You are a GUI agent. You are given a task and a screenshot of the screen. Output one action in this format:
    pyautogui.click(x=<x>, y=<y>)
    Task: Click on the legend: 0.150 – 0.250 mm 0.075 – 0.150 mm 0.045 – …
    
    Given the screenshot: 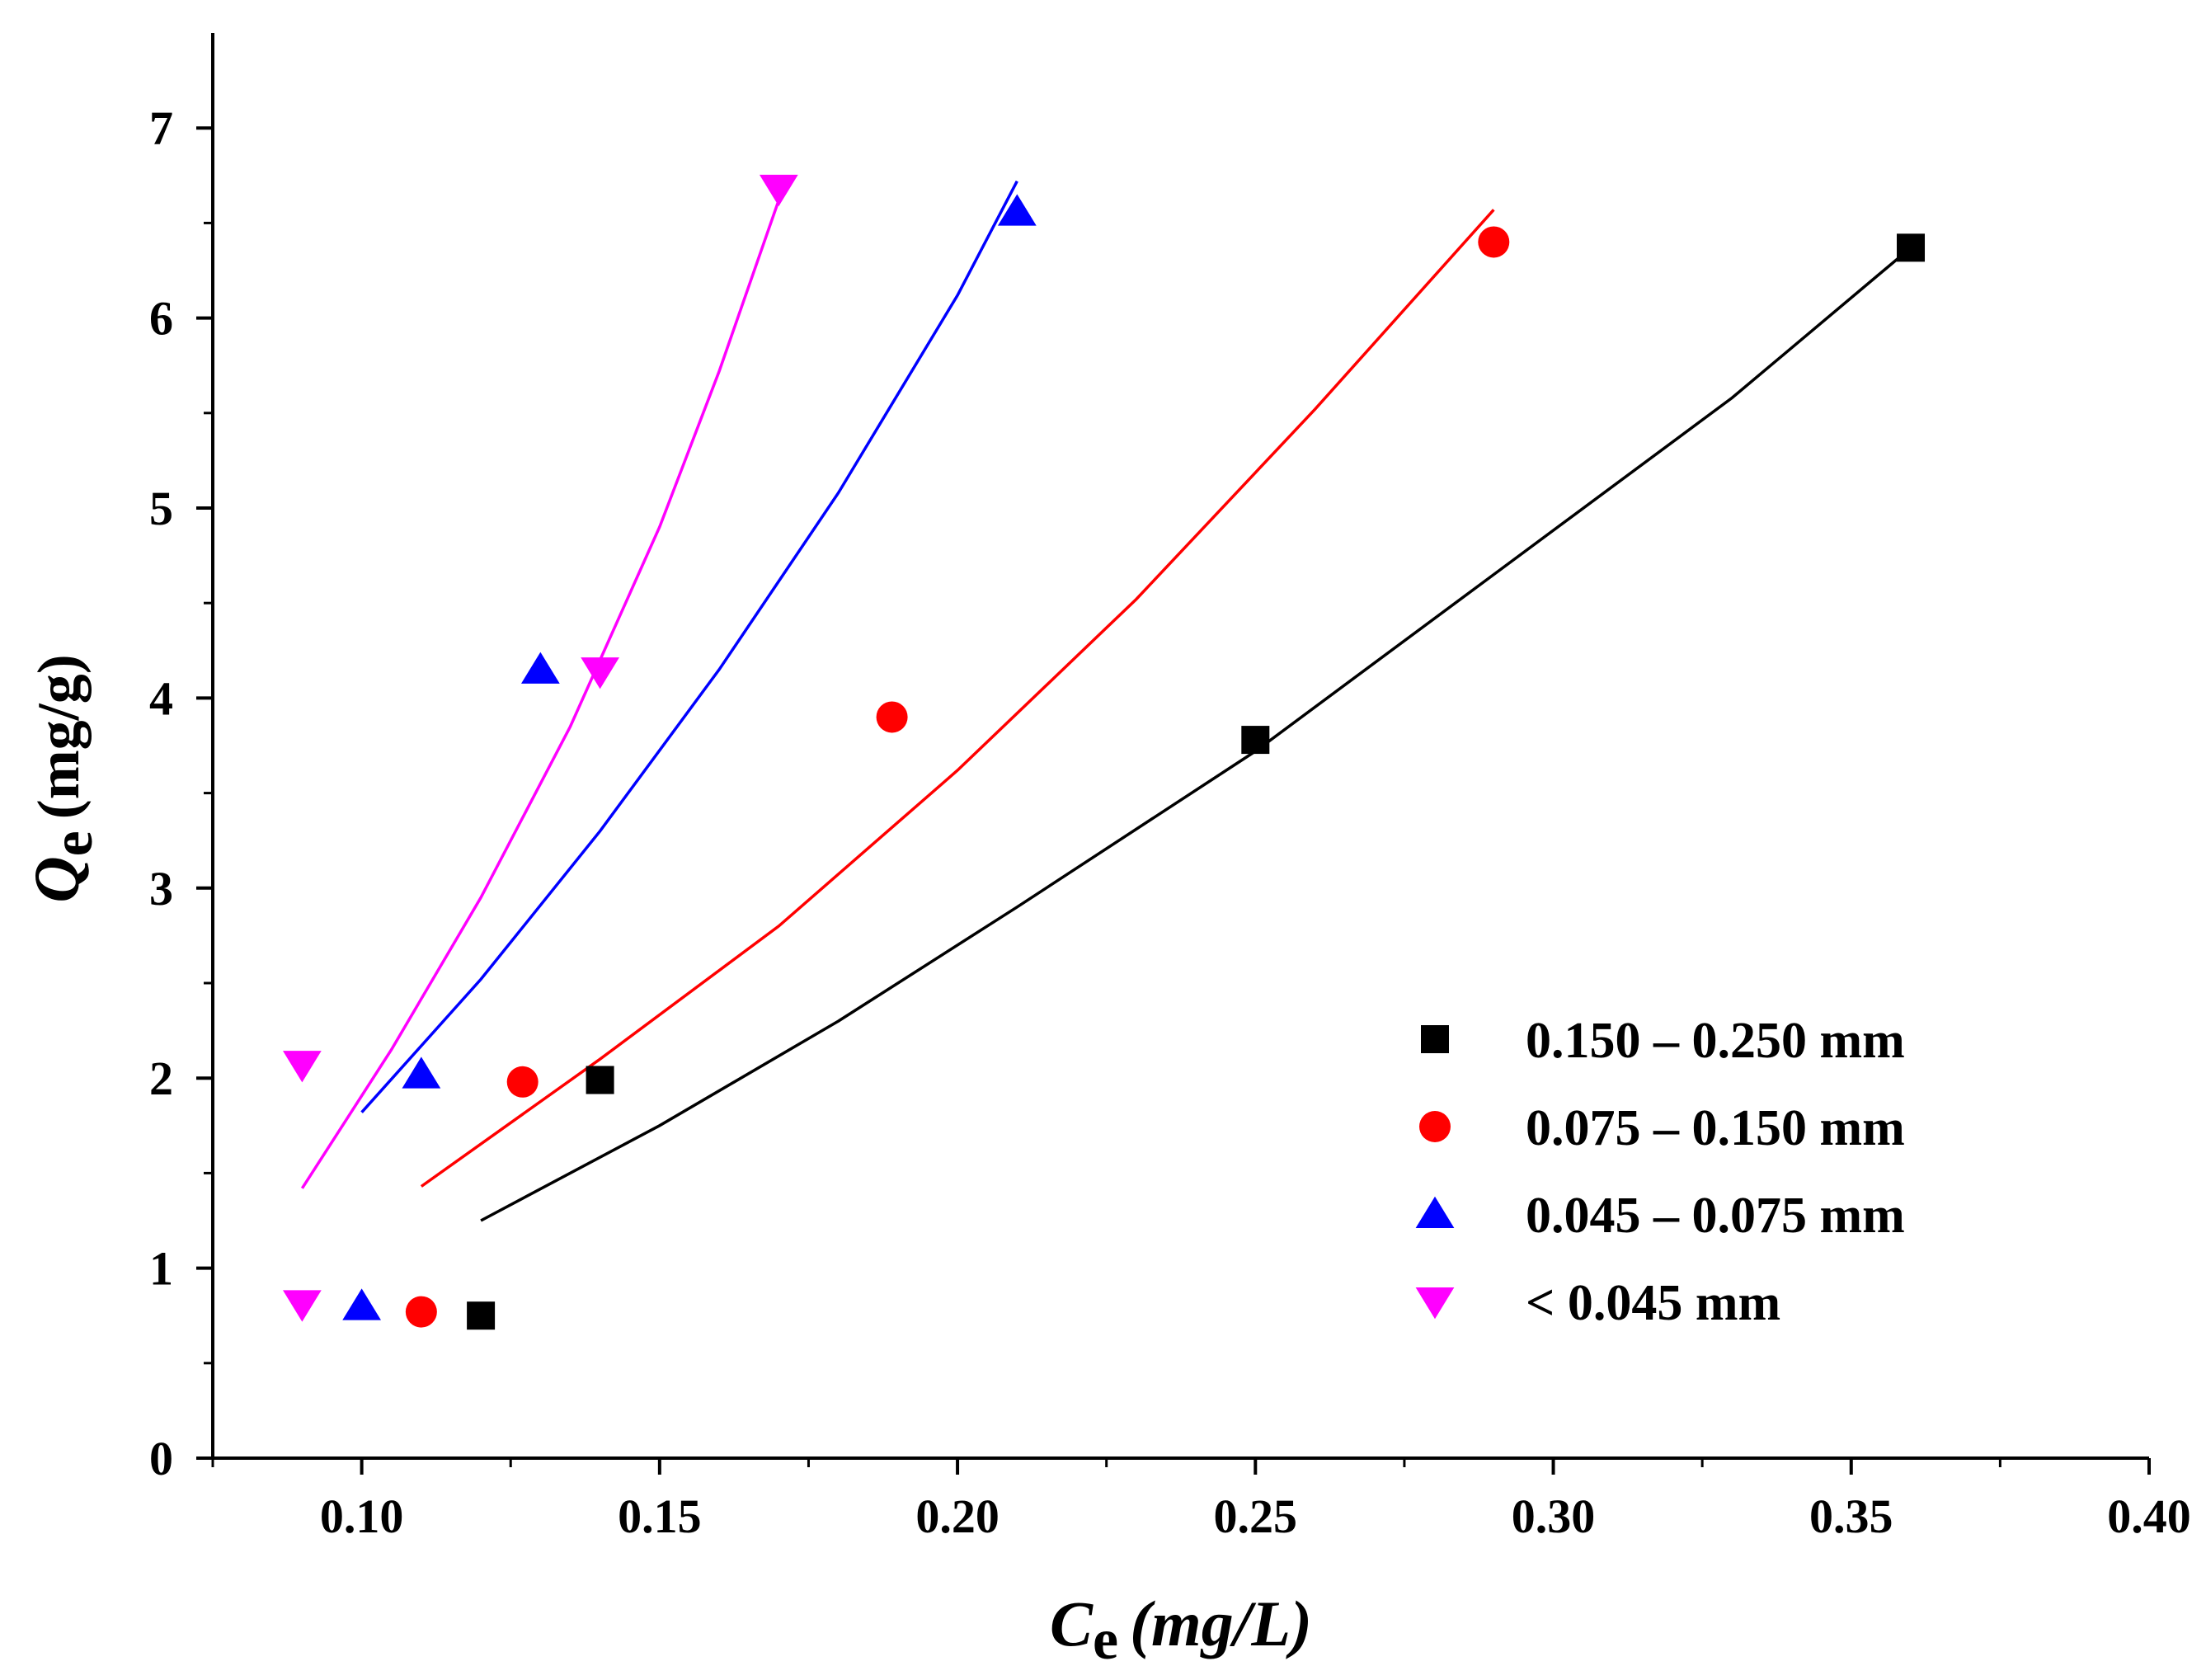 What is the action you would take?
    pyautogui.click(x=1660, y=1172)
    